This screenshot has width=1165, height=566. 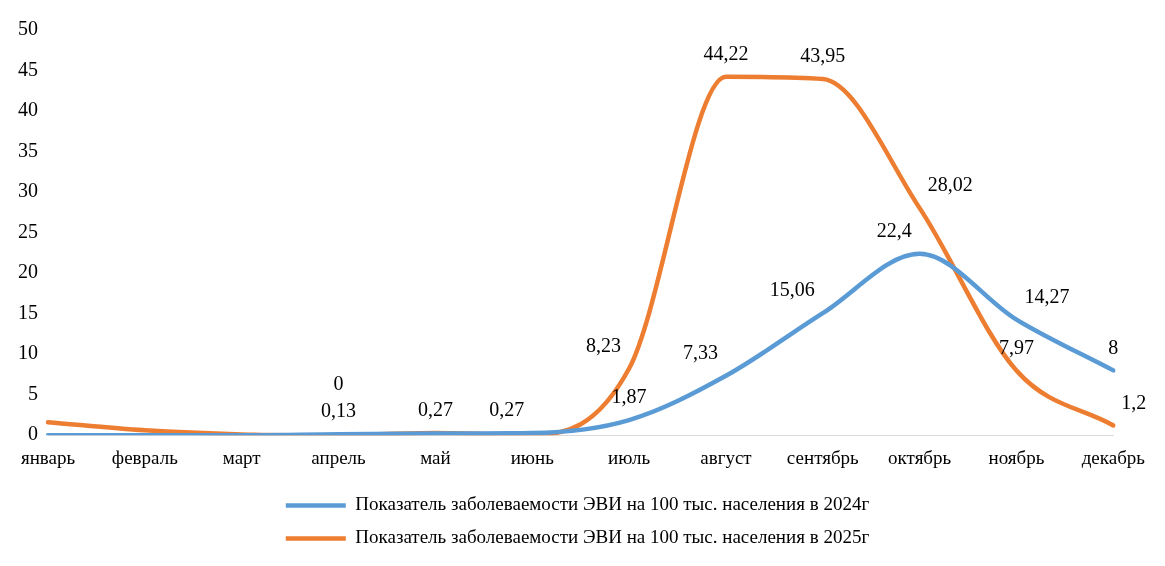 What do you see at coordinates (48, 457) in the screenshot?
I see `x-tick-label: январь` at bounding box center [48, 457].